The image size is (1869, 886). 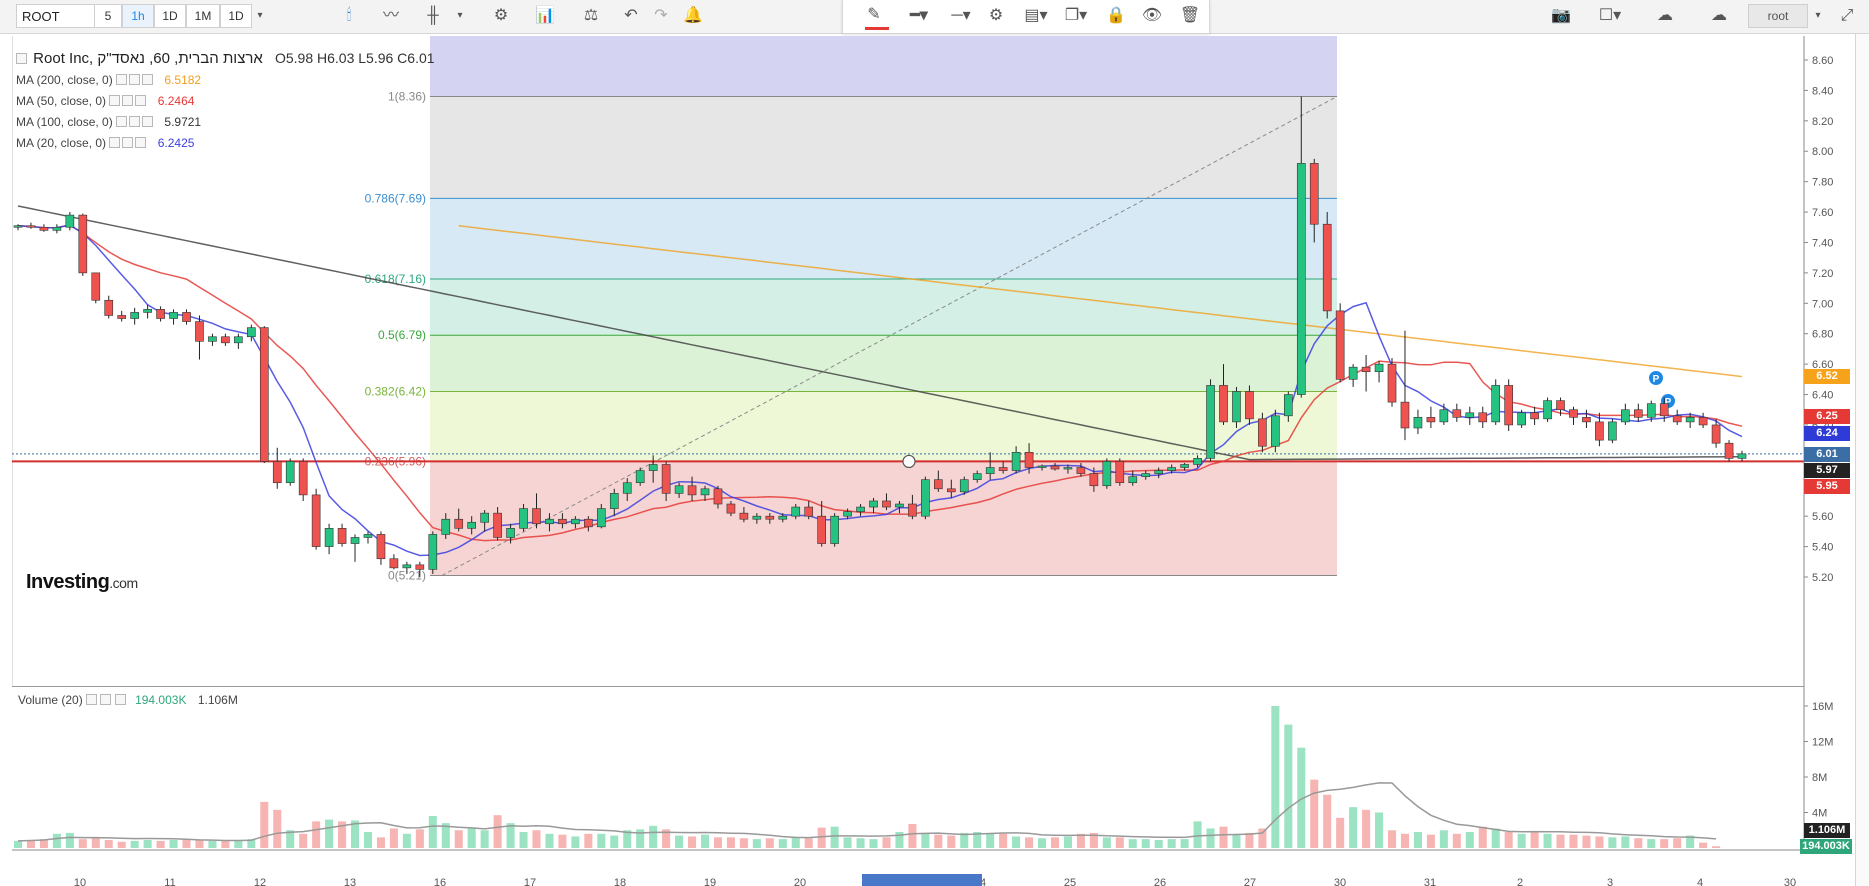 I want to click on layout-icon: ☐▾, so click(x=1610, y=15).